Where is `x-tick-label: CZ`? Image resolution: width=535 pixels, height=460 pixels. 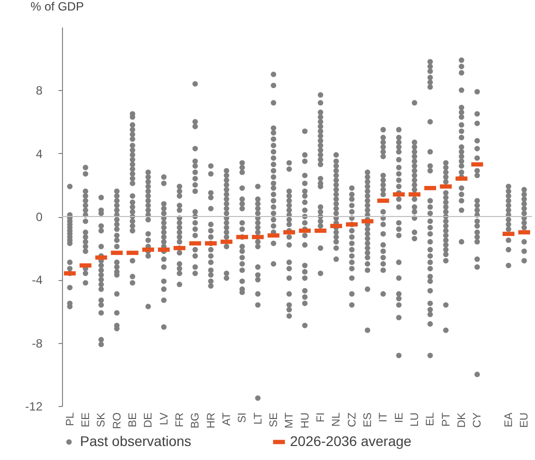 x-tick-label: CZ is located at coordinates (352, 420).